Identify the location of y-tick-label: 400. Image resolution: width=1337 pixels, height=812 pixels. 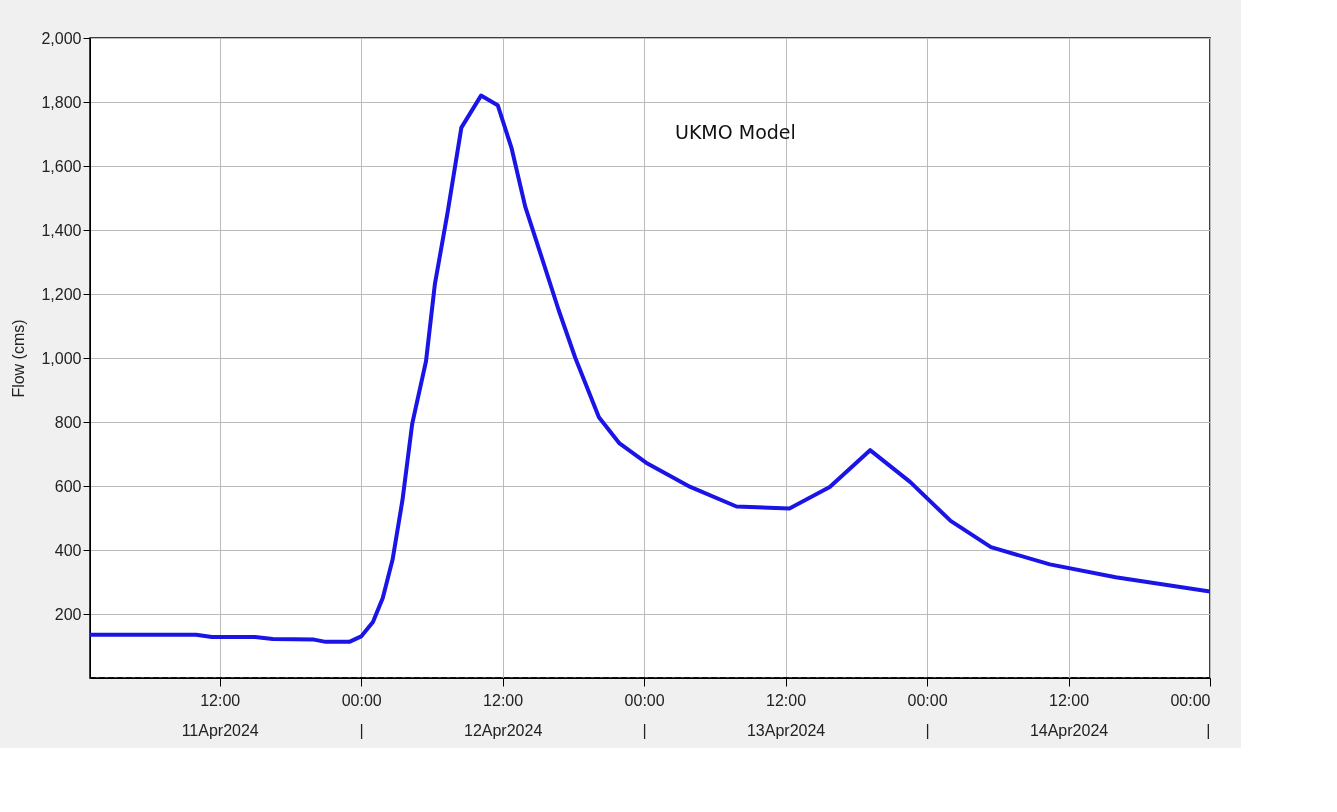
(68, 550).